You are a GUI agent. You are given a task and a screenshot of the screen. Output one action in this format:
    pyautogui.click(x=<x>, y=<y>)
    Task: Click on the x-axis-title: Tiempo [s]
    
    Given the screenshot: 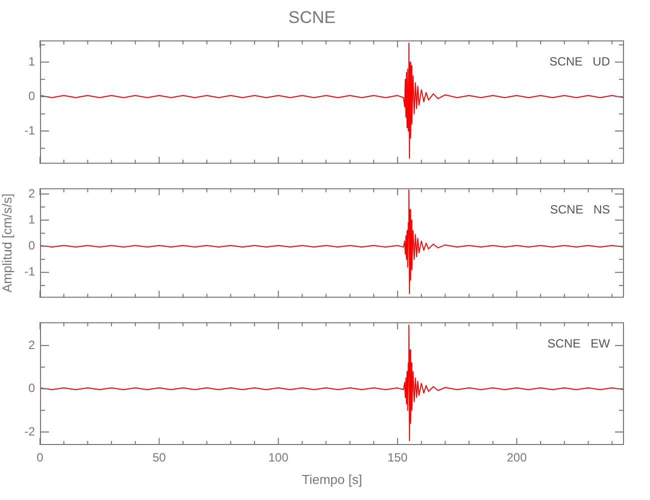 What is the action you would take?
    pyautogui.click(x=332, y=479)
    